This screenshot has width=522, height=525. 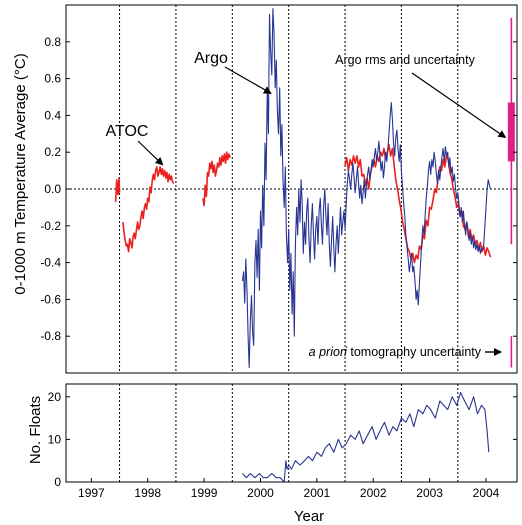 What do you see at coordinates (486, 493) in the screenshot?
I see `xtick-label: 2004` at bounding box center [486, 493].